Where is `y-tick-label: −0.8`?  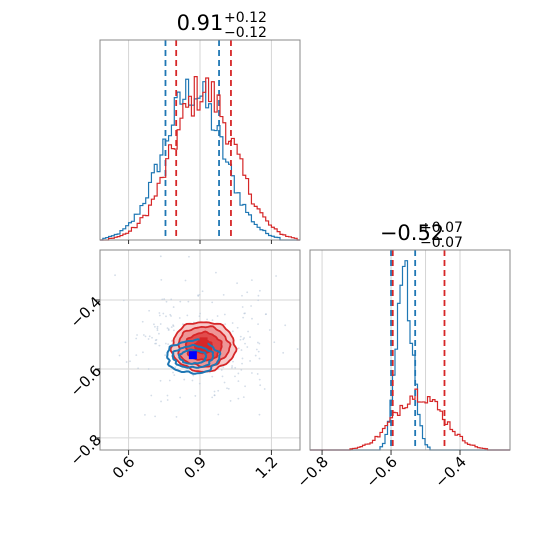 y-tick-label: −0.8 is located at coordinates (86, 450).